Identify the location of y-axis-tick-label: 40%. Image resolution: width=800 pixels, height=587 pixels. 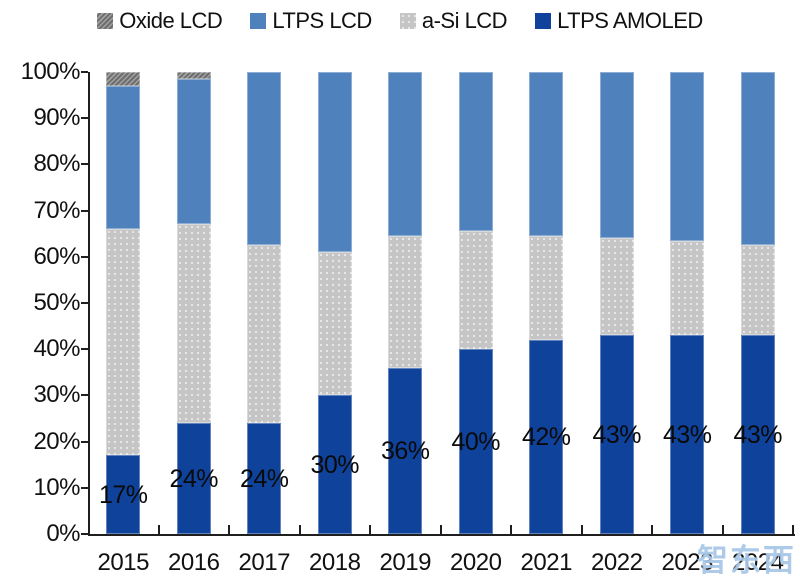
(56, 349).